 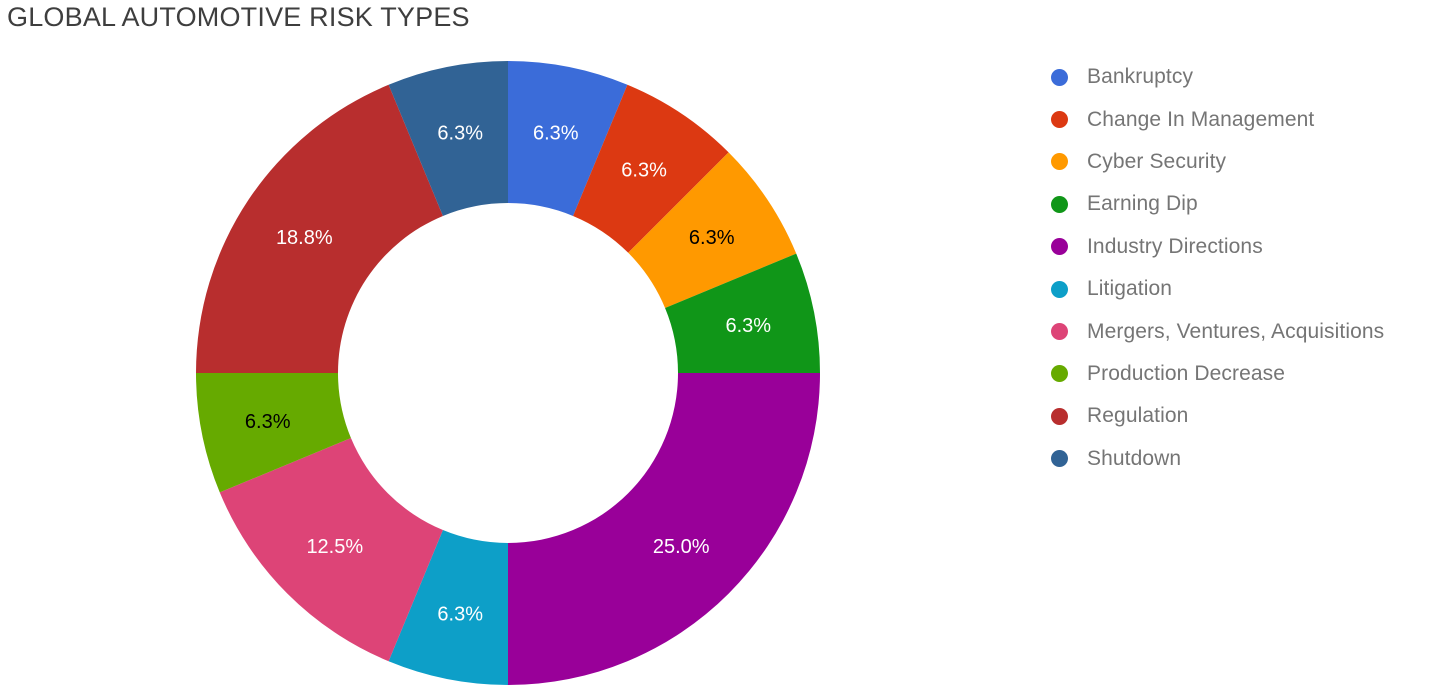 What do you see at coordinates (1236, 331) in the screenshot?
I see `legend-item-label: Mergers, Ventures, Acquisitions` at bounding box center [1236, 331].